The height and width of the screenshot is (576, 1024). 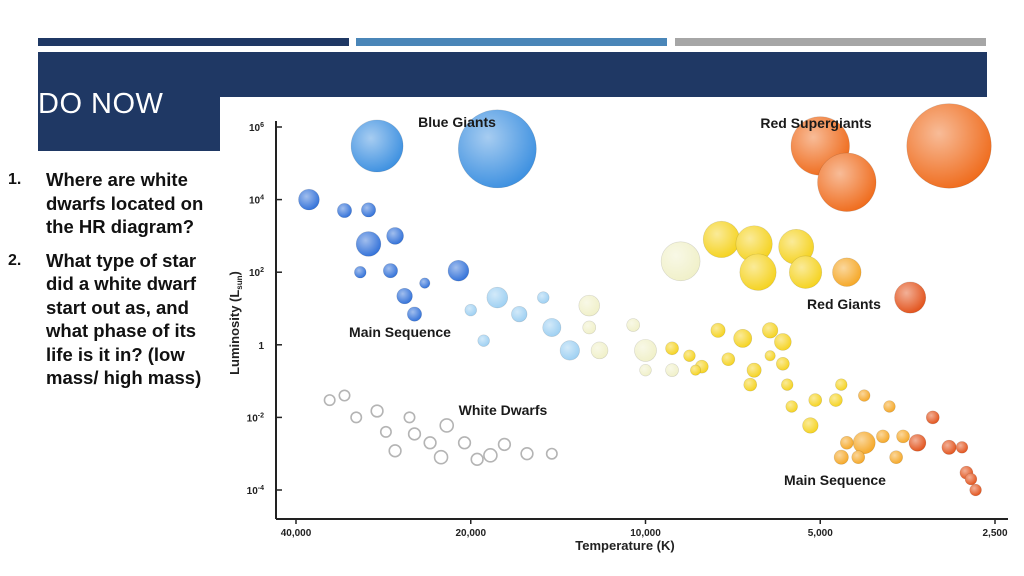 I want to click on y-tick-label: 10², so click(x=256, y=273).